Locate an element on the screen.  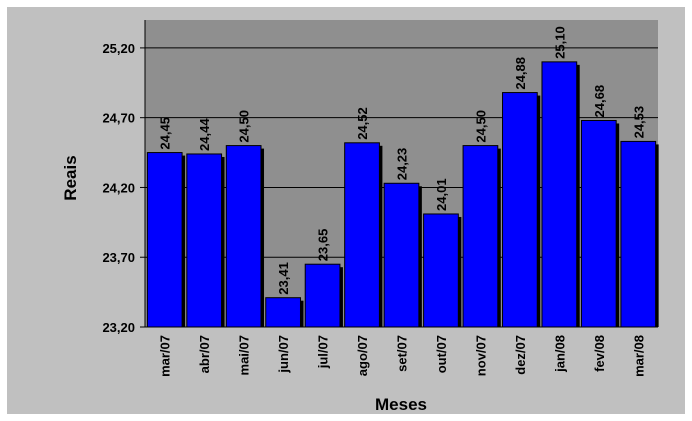
x-tick-label: nov/07 is located at coordinates (480, 355).